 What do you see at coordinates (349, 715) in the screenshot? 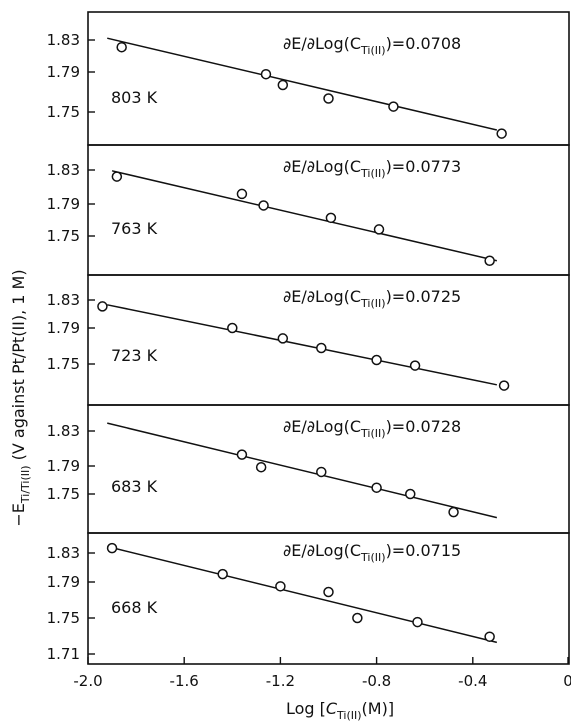
I see `x-axis-label-sub: Ti(II)` at bounding box center [349, 715].